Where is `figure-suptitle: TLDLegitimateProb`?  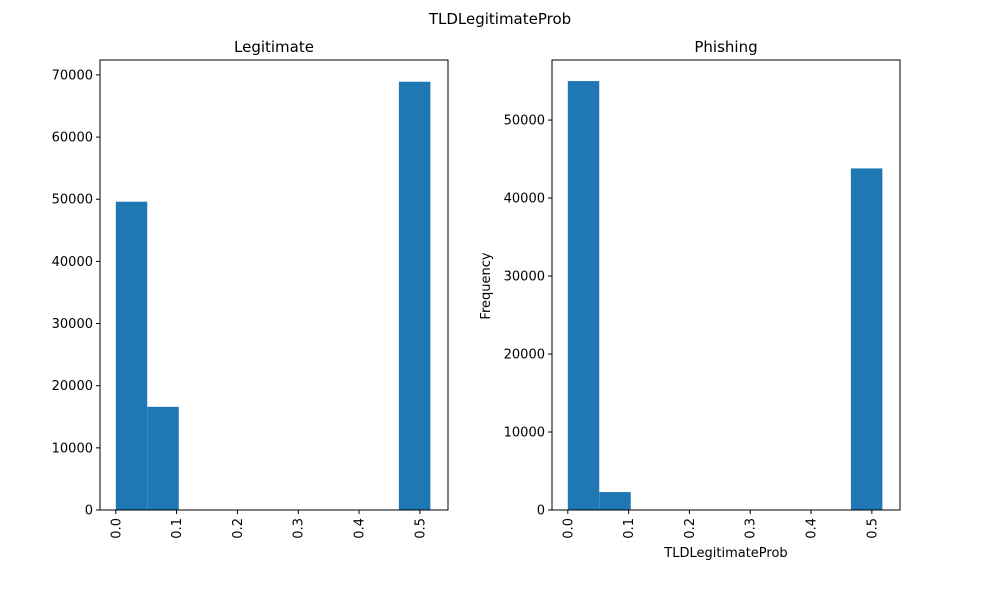 figure-suptitle: TLDLegitimateProb is located at coordinates (499, 19).